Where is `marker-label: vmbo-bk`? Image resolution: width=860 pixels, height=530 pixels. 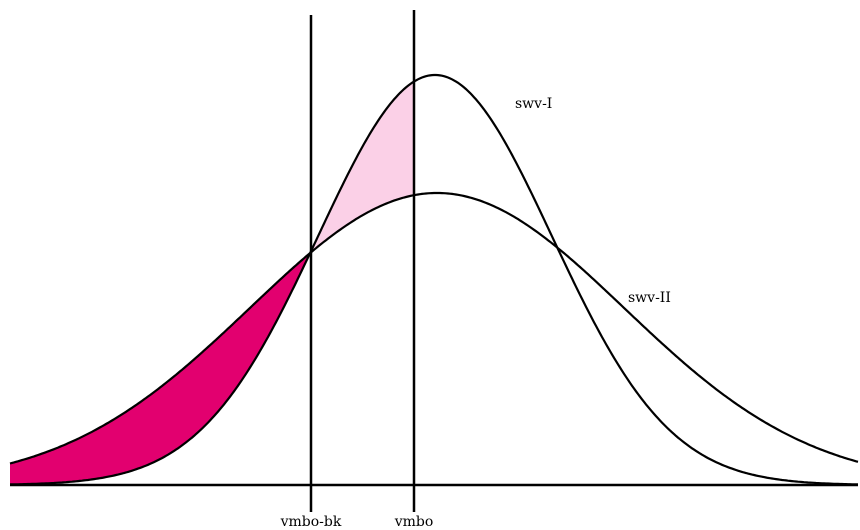 marker-label: vmbo-bk is located at coordinates (311, 522).